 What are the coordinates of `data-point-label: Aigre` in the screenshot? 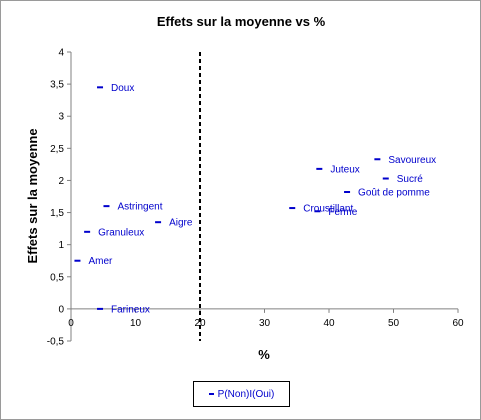 It's located at (181, 223).